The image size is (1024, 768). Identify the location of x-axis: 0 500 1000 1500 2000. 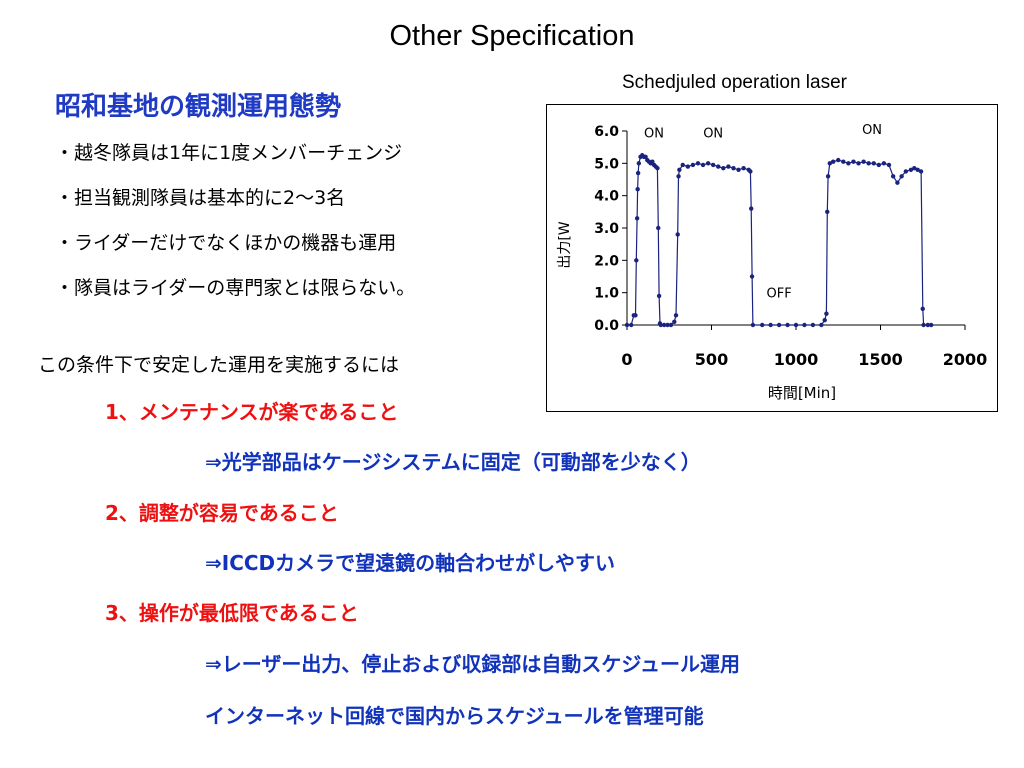
(804, 346).